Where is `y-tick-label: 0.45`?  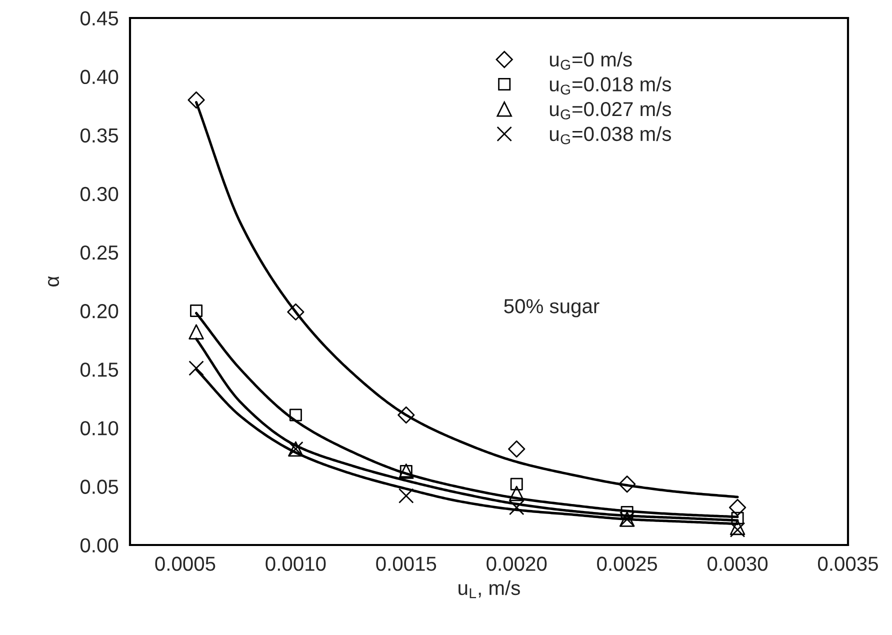
y-tick-label: 0.45 is located at coordinates (99, 18).